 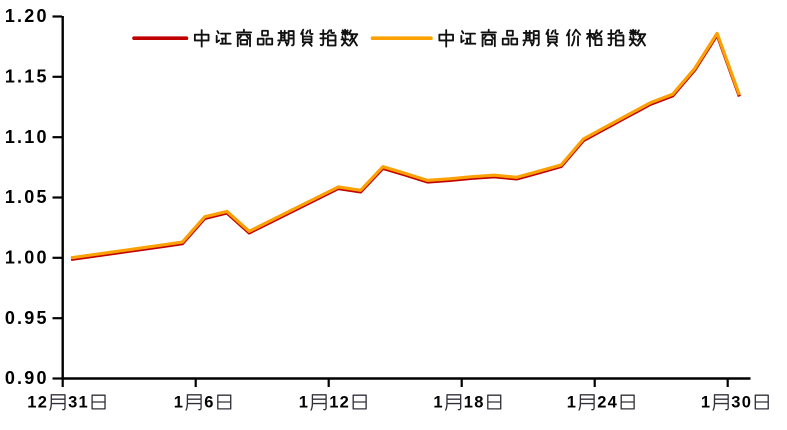 What do you see at coordinates (27, 76) in the screenshot?
I see `svg-text: 1.15` at bounding box center [27, 76].